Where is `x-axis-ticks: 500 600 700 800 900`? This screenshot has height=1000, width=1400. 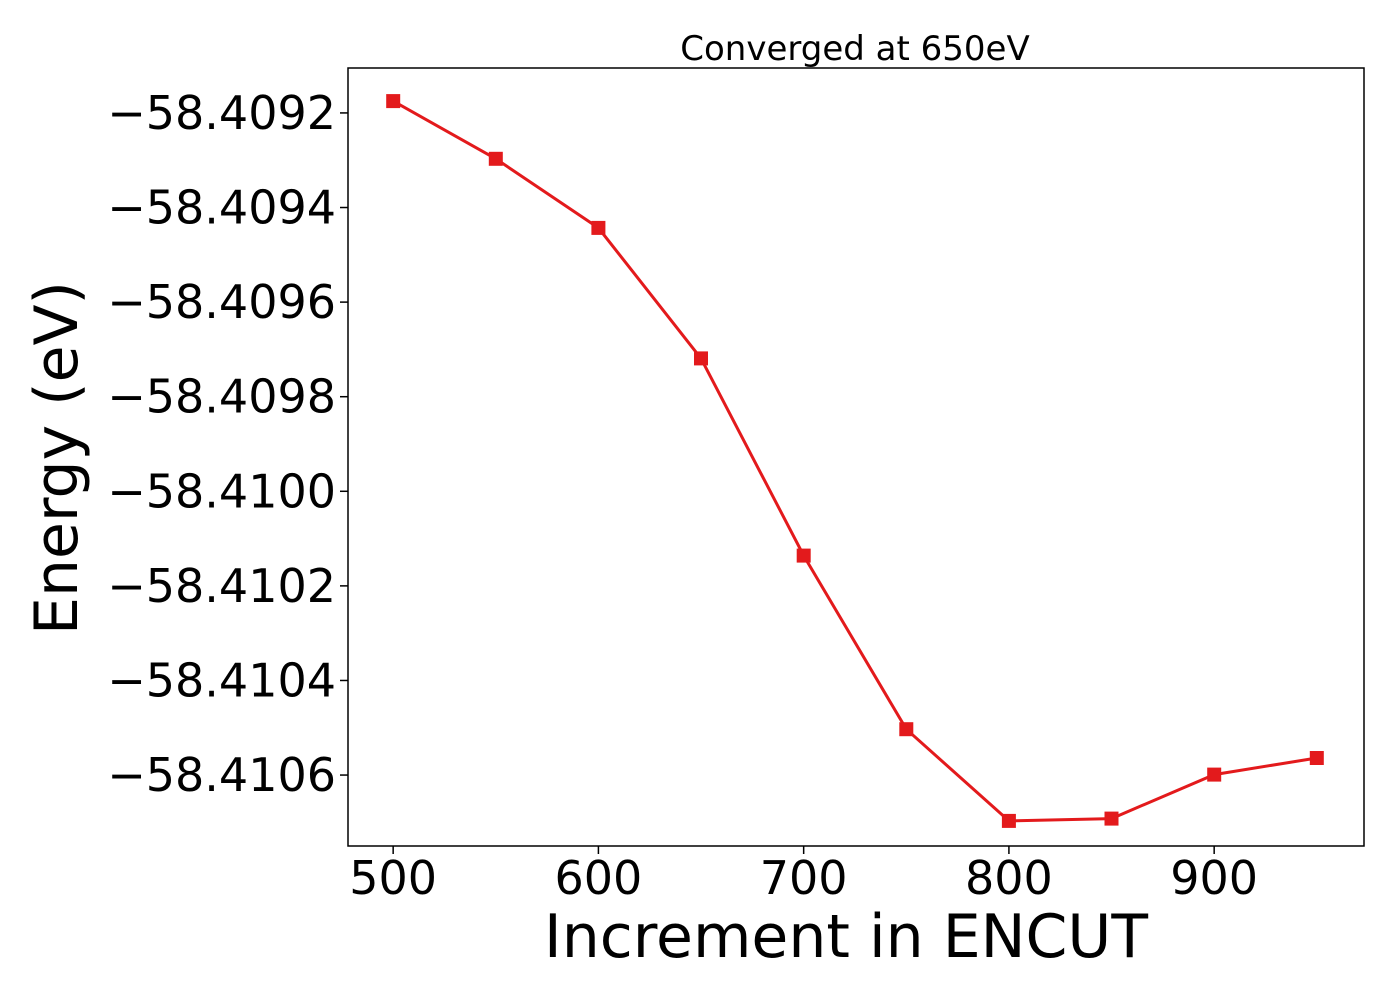 x-axis-ticks: 500 600 700 800 900 is located at coordinates (803, 875).